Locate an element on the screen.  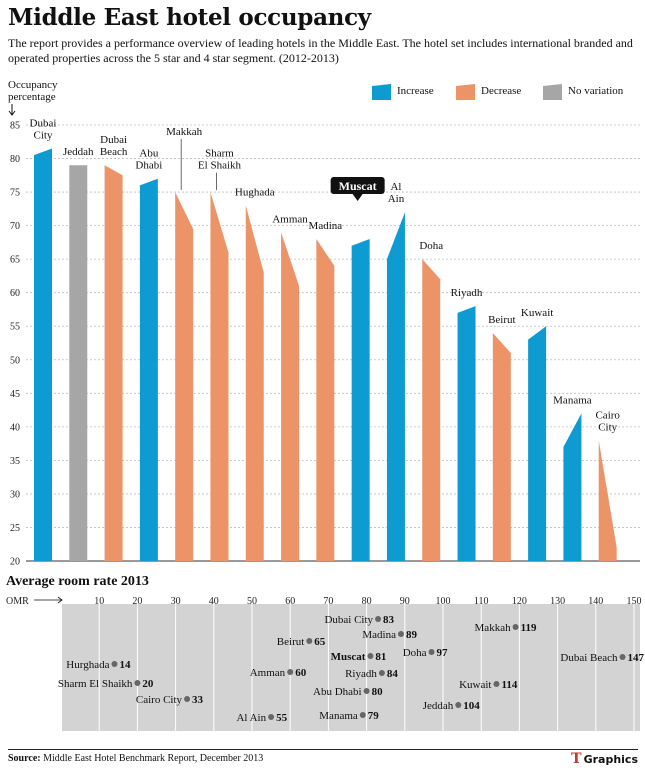
y-tick-label: 50 is located at coordinates (15, 360).